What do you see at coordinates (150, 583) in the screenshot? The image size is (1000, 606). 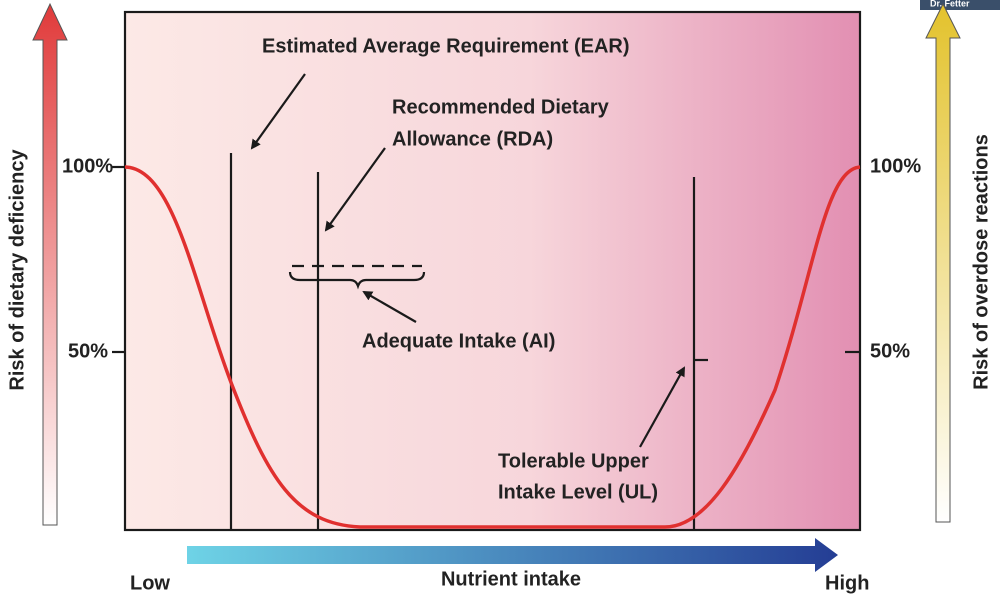 I see `x-low: Low` at bounding box center [150, 583].